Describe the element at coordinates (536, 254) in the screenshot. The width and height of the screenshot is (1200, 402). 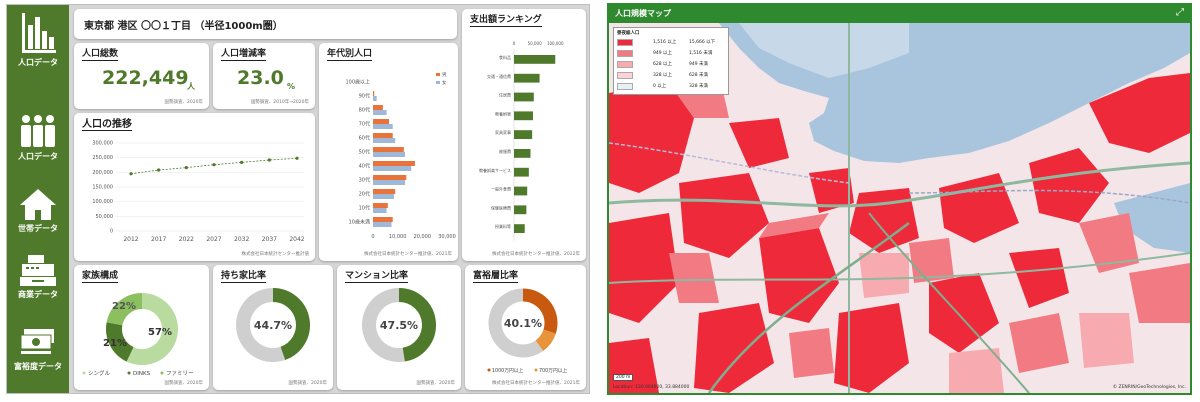
I see `source-note: 株式会社日本統計センター推計値、2022年` at that location.